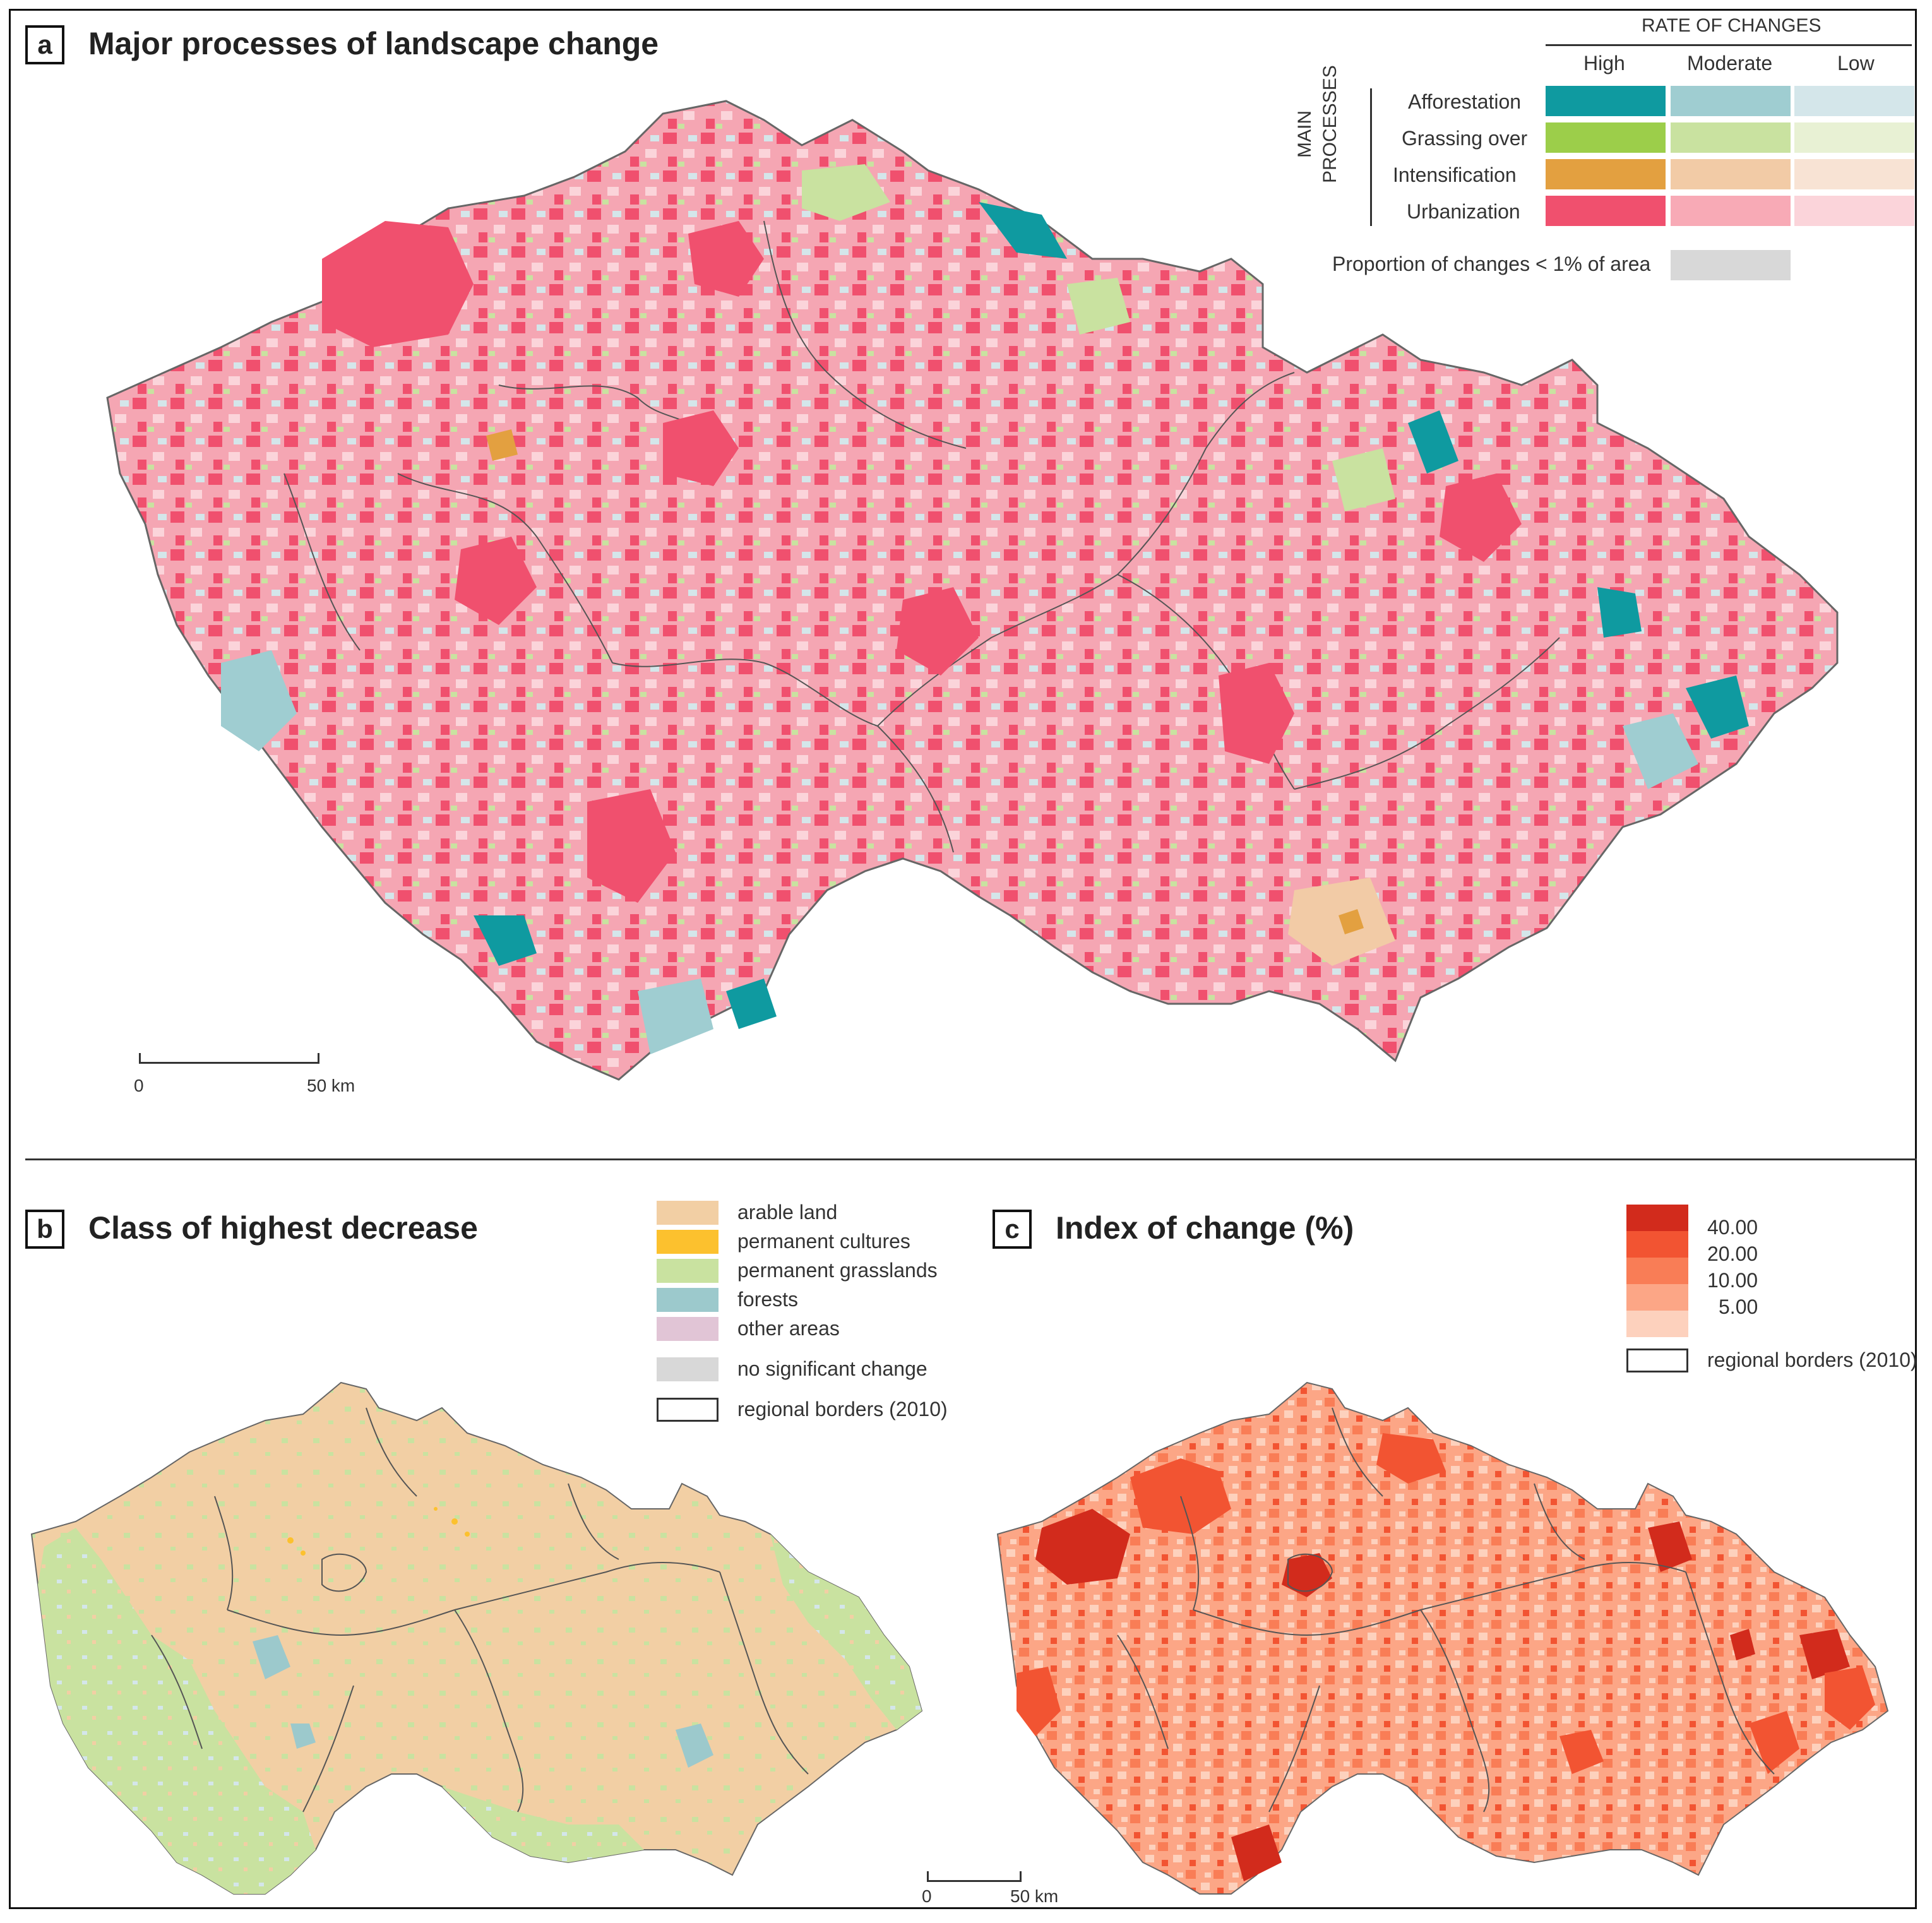 The width and height of the screenshot is (1932, 1923). What do you see at coordinates (543, 1824) in the screenshot?
I see `grassland-south-b` at bounding box center [543, 1824].